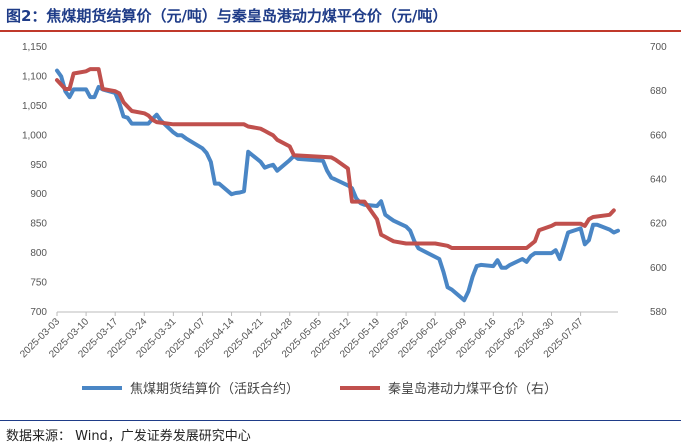 This screenshot has height=447, width=681. I want to click on y-right-tick-label: 640, so click(658, 180).